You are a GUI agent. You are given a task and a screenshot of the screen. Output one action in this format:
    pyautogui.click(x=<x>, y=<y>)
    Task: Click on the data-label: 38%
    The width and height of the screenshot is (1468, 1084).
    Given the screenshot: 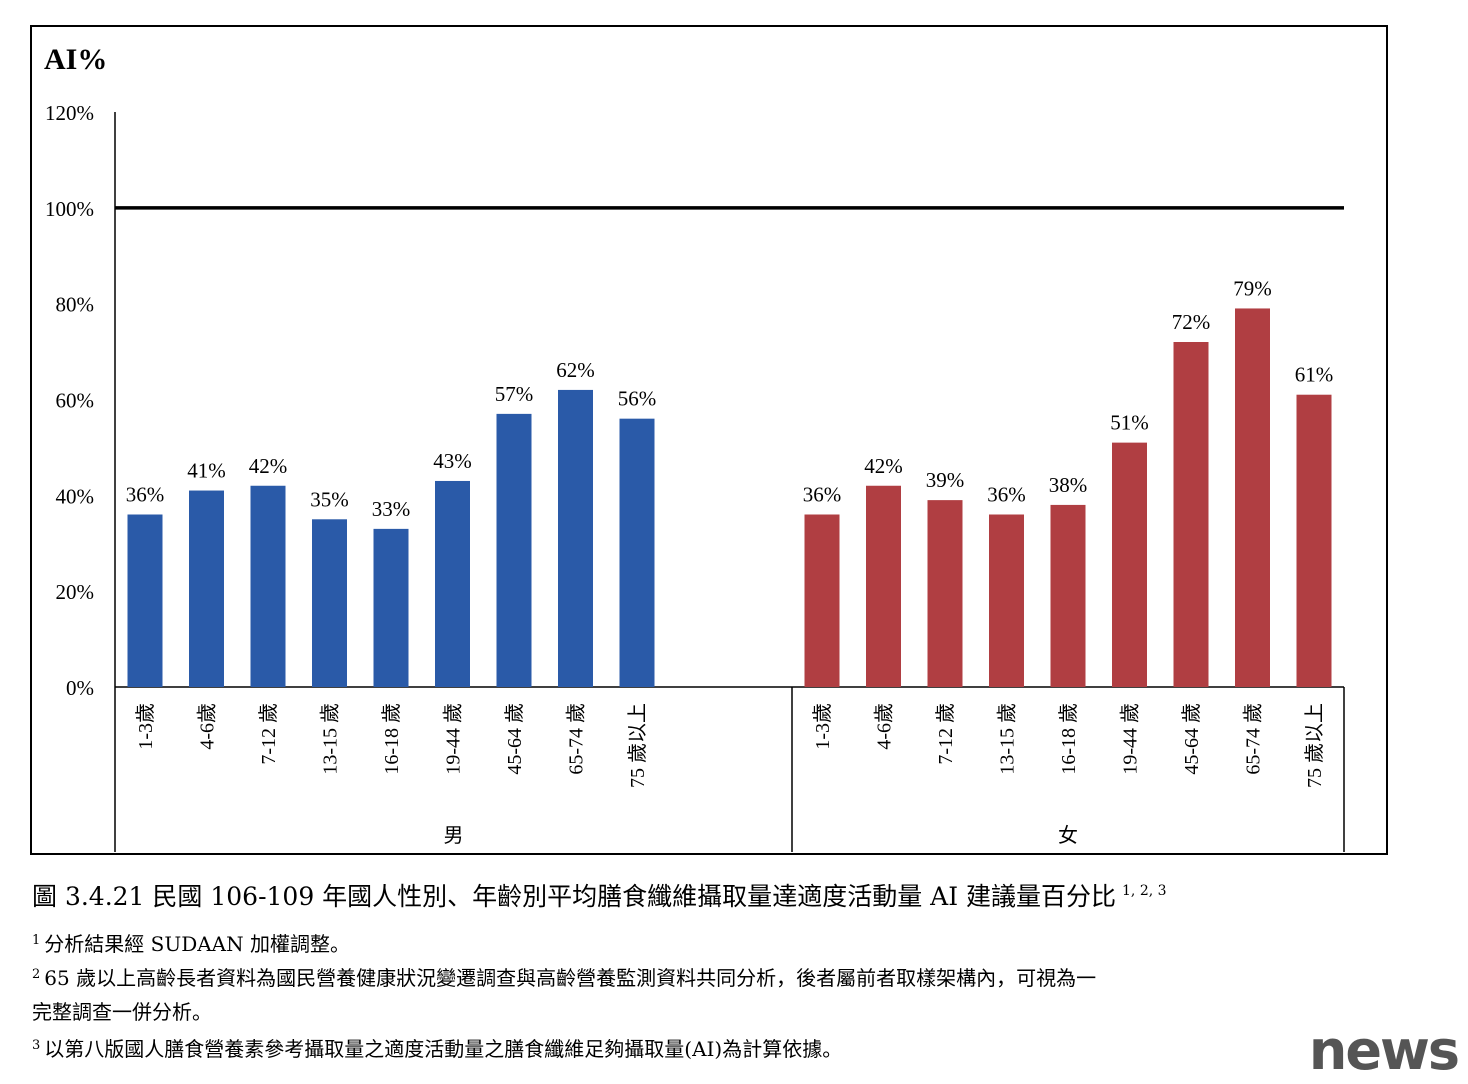 What is the action you would take?
    pyautogui.click(x=1068, y=485)
    